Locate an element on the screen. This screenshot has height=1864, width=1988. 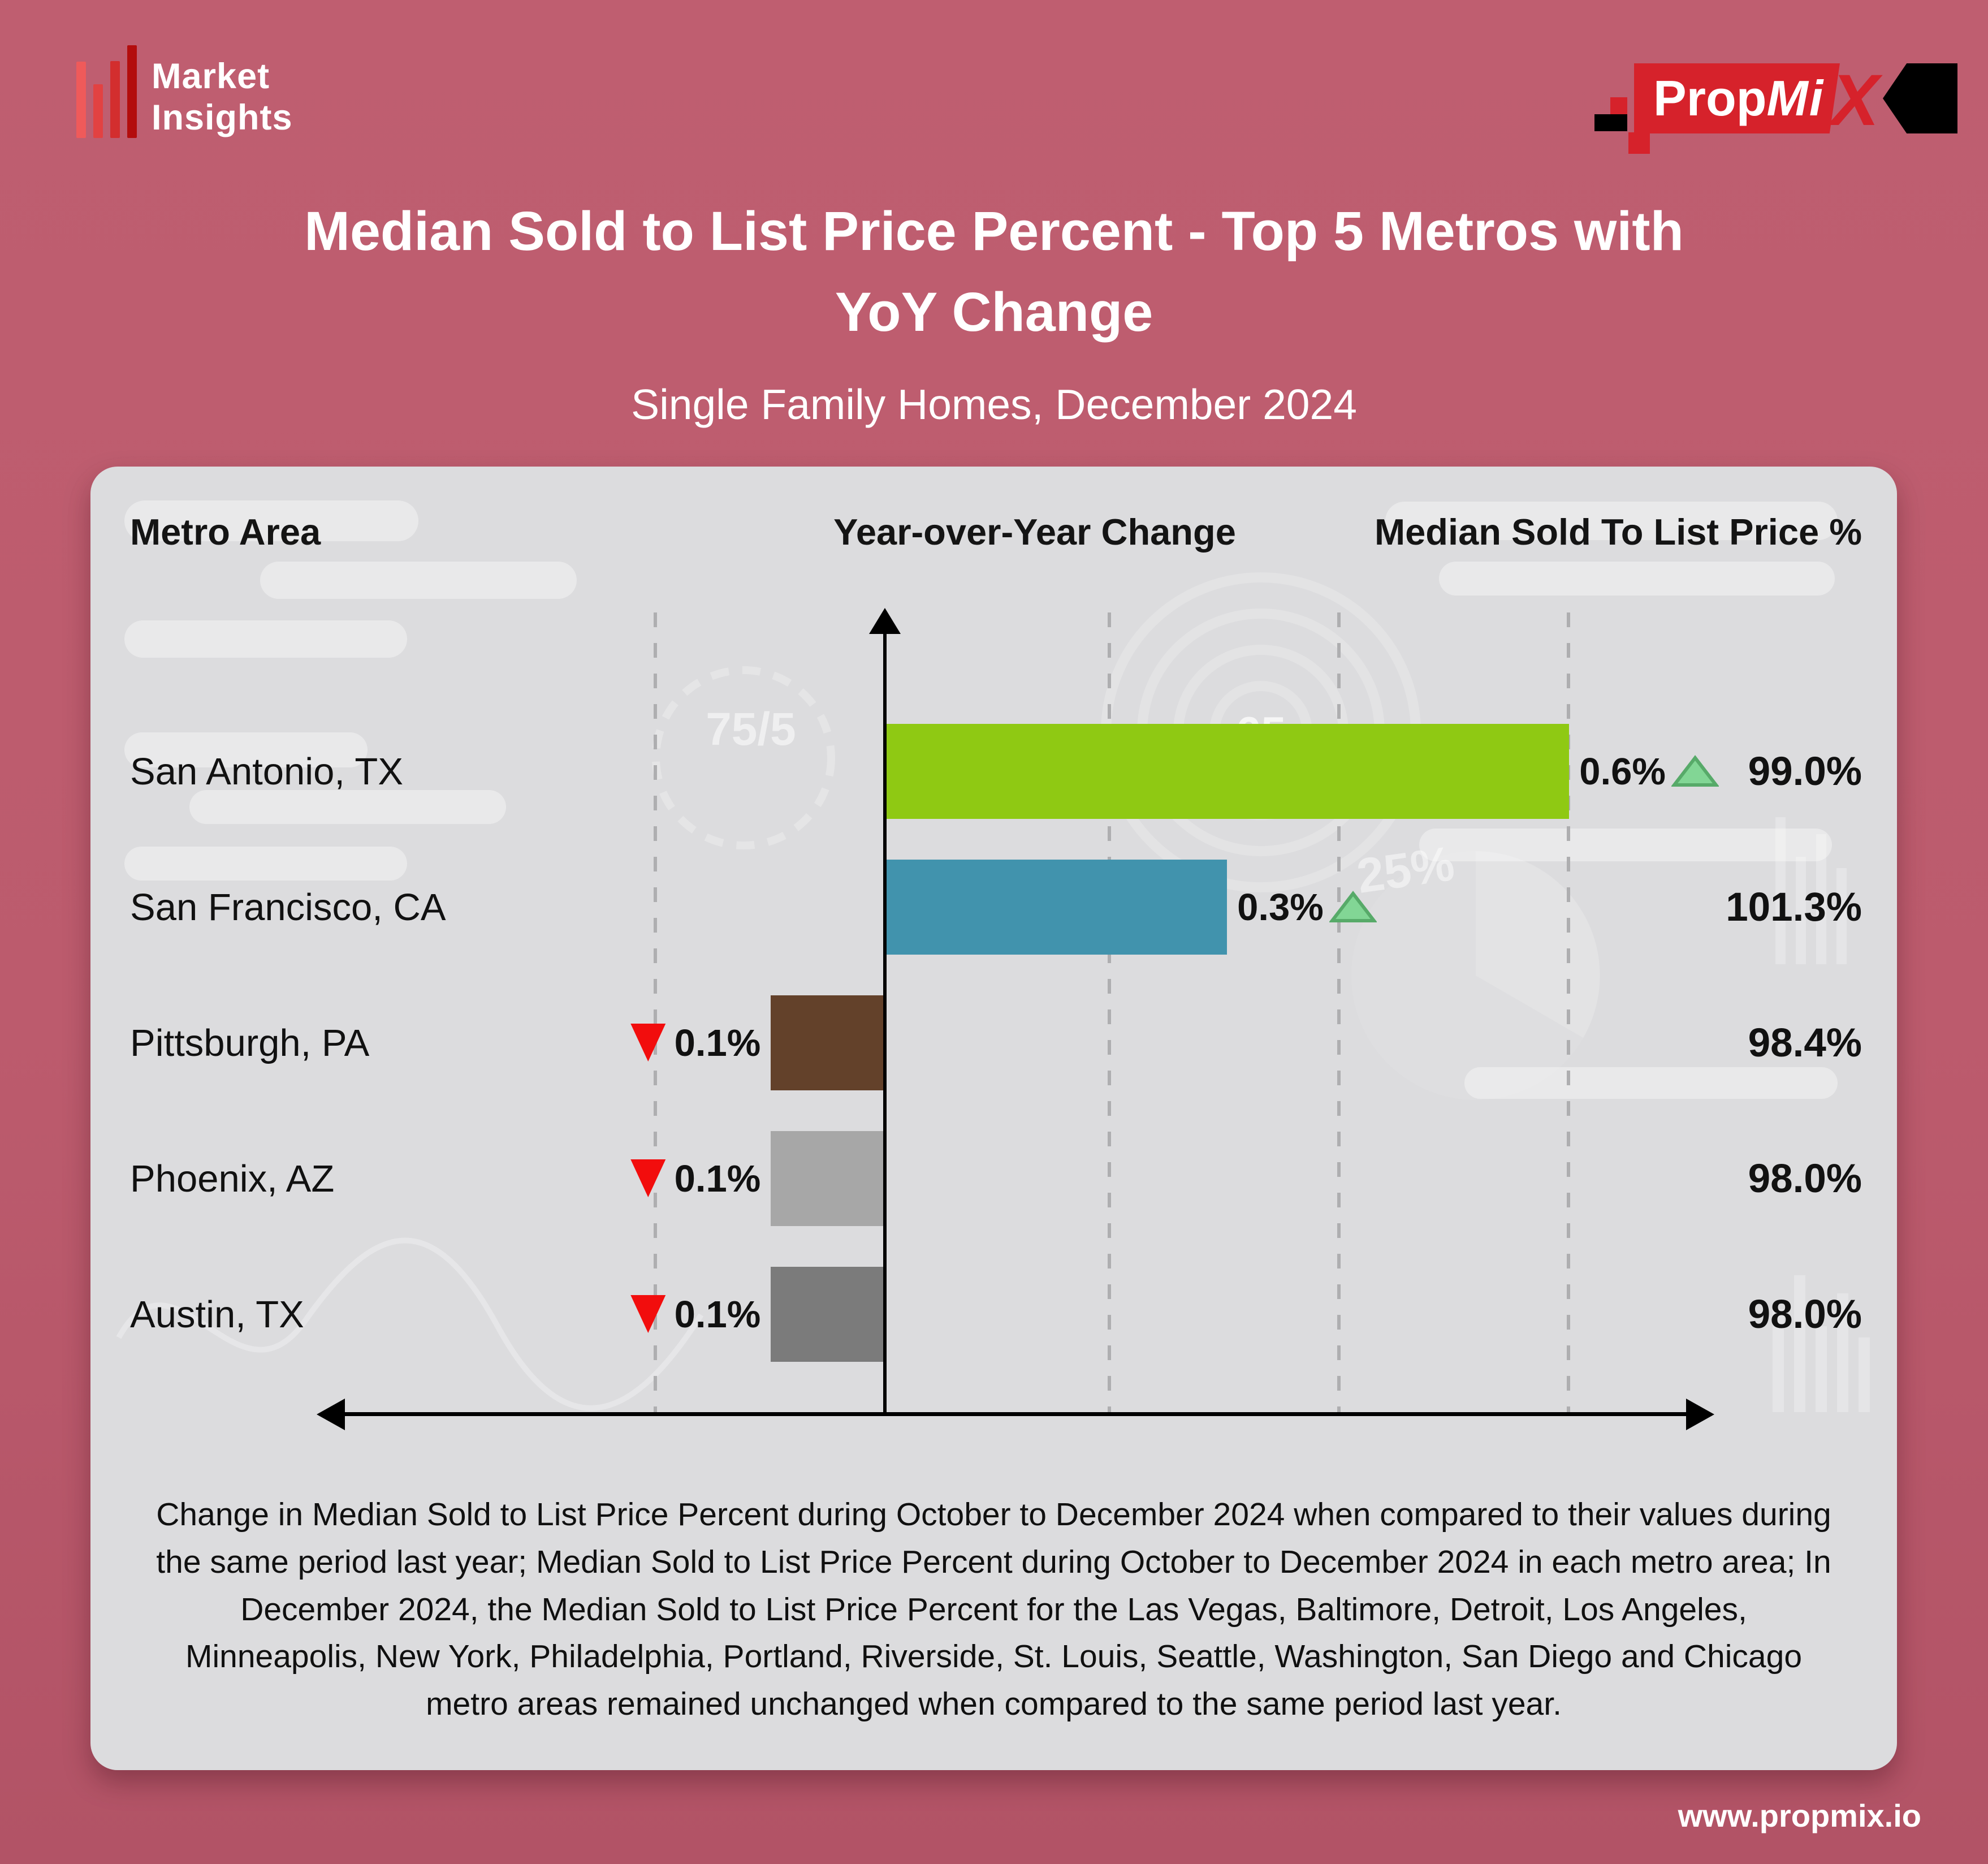
market-insights-logo: Market Insights is located at coordinates (184, 91).